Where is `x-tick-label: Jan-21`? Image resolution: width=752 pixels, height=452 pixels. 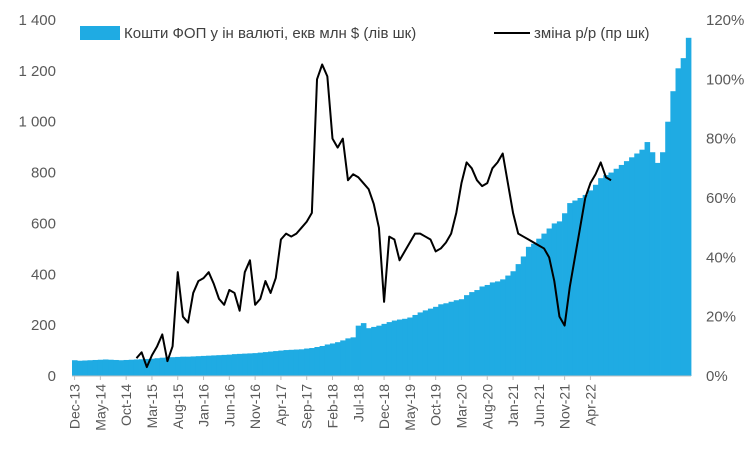
x-tick-label: Jan-21 is located at coordinates (513, 405).